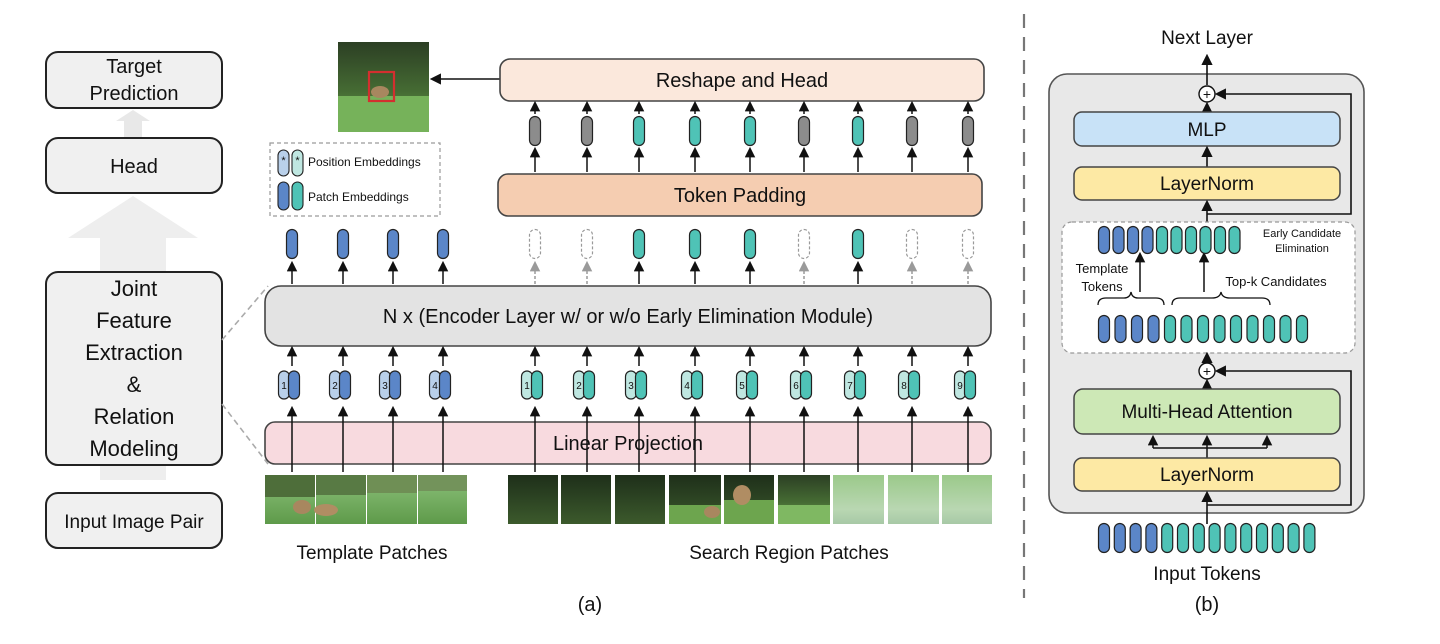 Image resolution: width=1440 pixels, height=644 pixels. Describe the element at coordinates (283, 161) in the screenshot. I see `legend-star-1: *` at that location.